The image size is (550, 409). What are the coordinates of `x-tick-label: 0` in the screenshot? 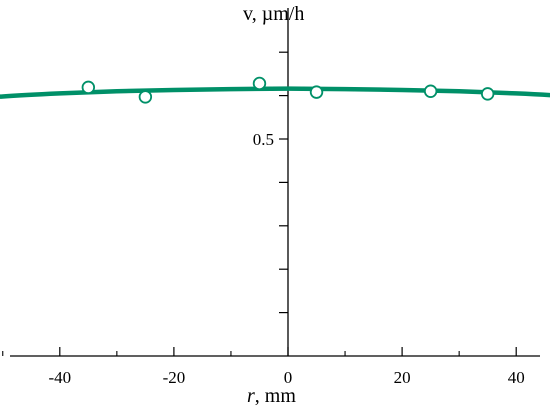 It's located at (288, 377).